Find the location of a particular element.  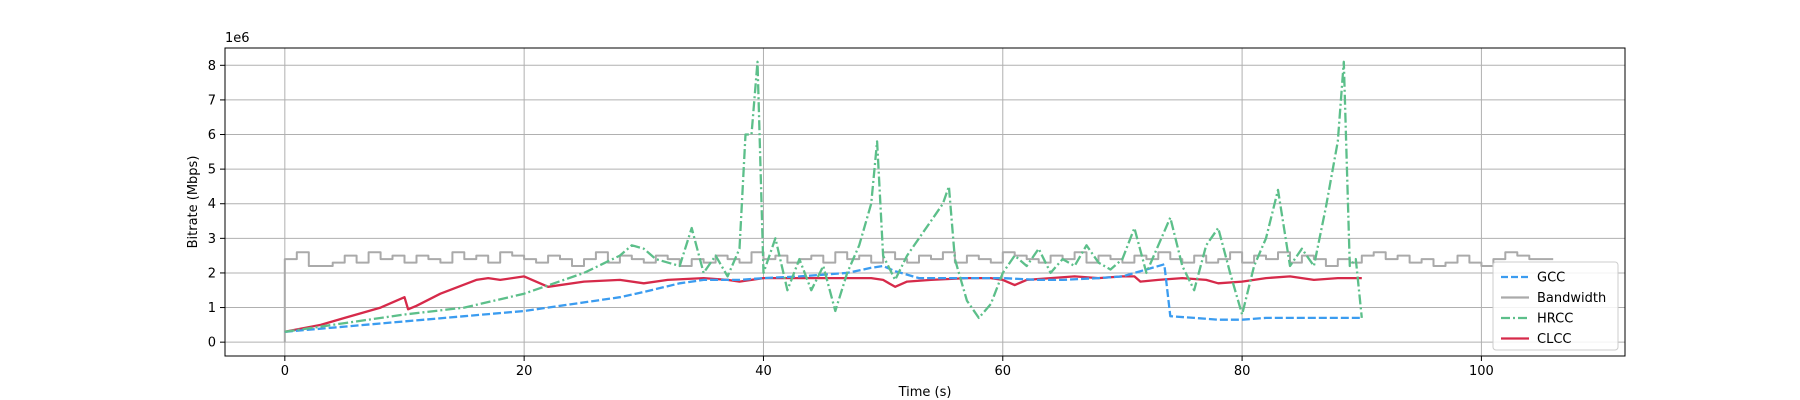

x-axis-label: Time (s) is located at coordinates (925, 392).